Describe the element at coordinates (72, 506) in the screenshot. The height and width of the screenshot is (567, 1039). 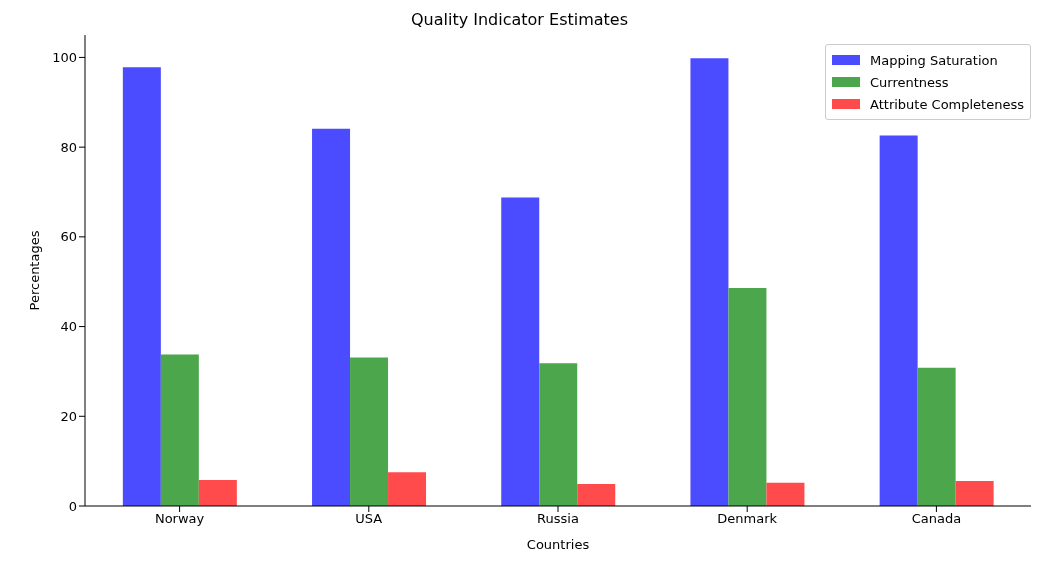
I see `y-tick-label: 0` at that location.